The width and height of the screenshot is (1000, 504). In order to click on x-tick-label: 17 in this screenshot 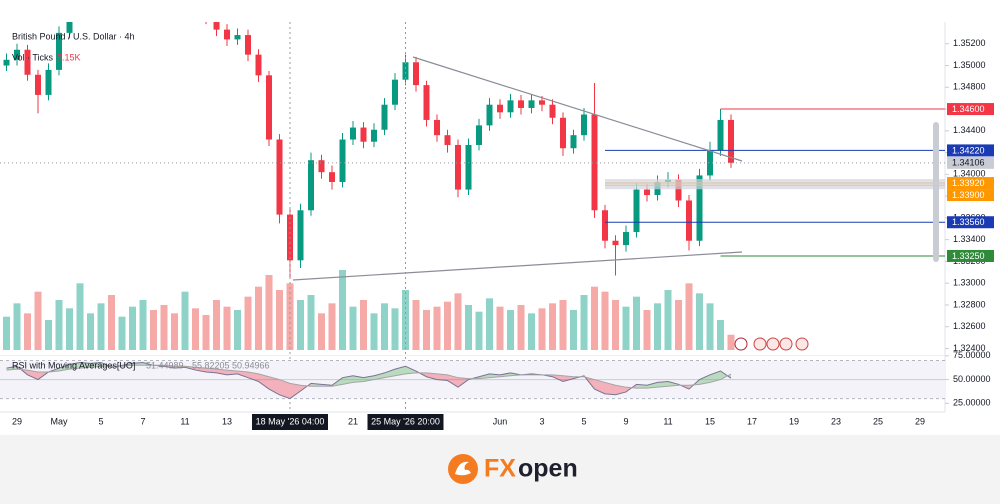, I will do `click(752, 421)`.